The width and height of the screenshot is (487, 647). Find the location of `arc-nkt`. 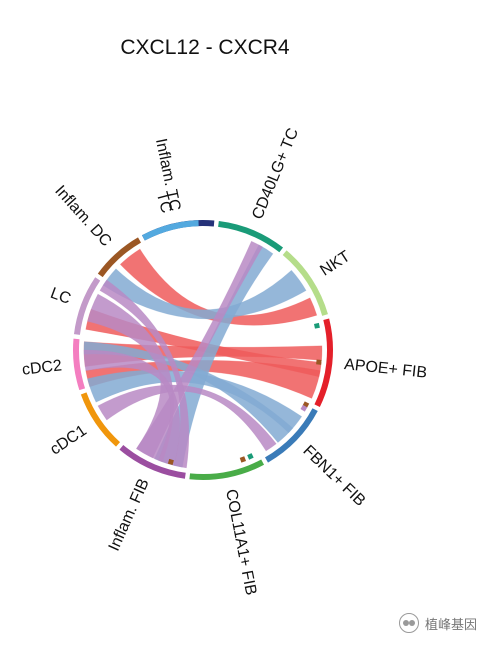

arc-nkt is located at coordinates (305, 283).